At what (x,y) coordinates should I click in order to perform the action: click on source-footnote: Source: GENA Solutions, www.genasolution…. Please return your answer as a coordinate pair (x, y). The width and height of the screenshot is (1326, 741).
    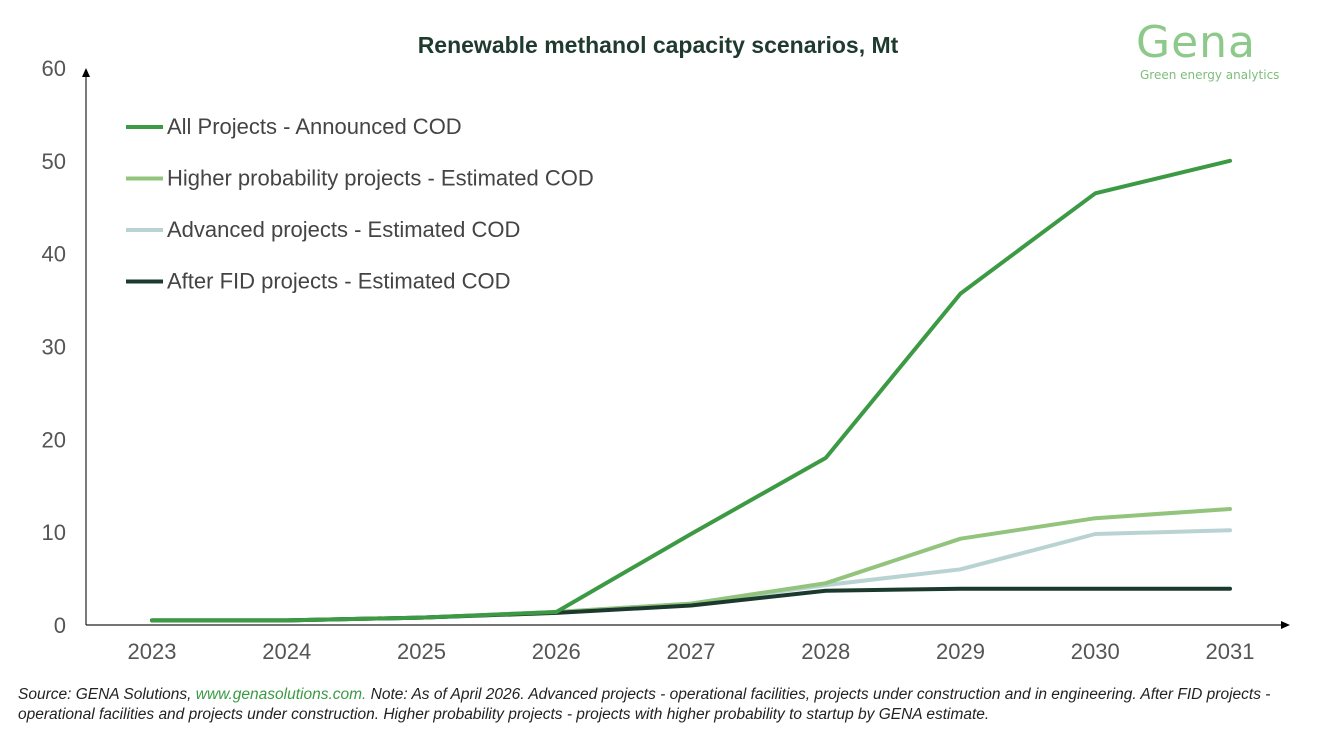
    Looking at the image, I should click on (668, 705).